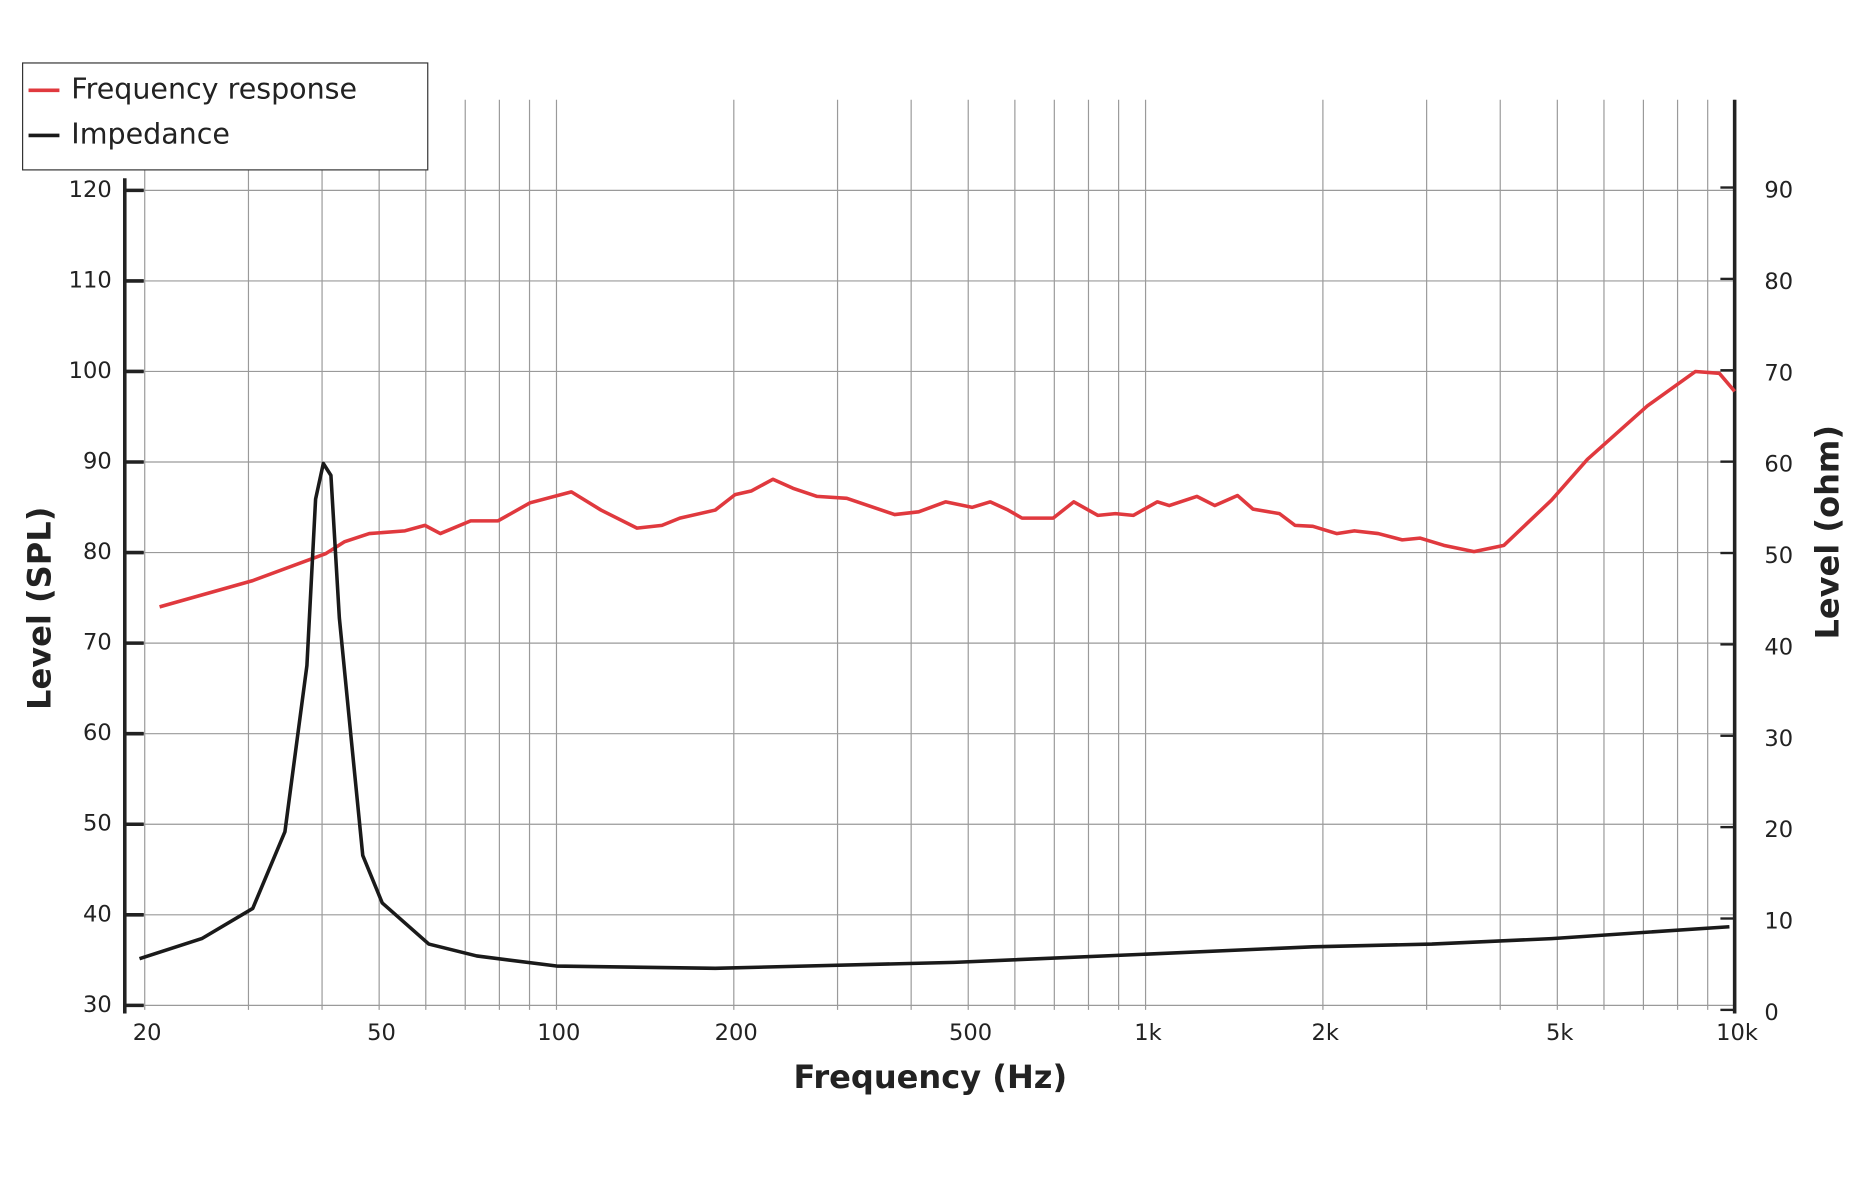  I want to click on y-tick-label: 60, so click(97, 733).